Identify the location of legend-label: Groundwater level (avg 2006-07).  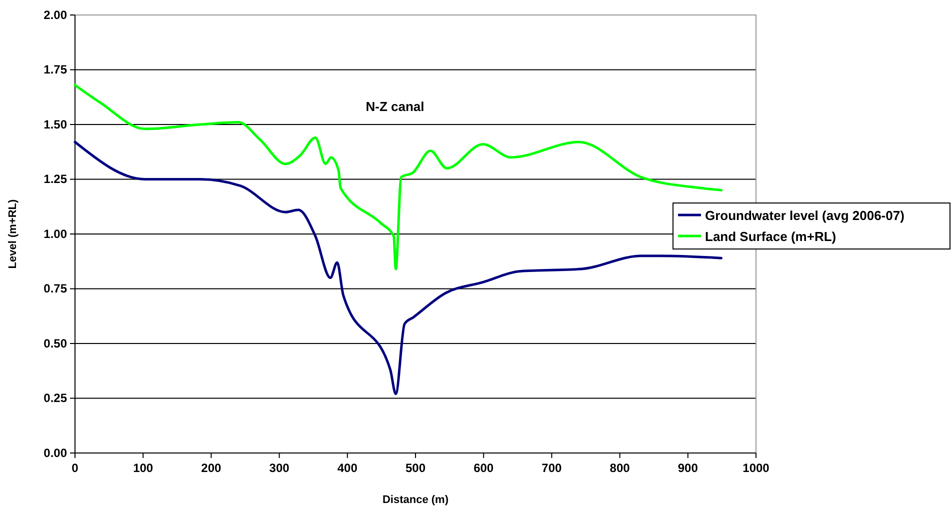
(804, 215).